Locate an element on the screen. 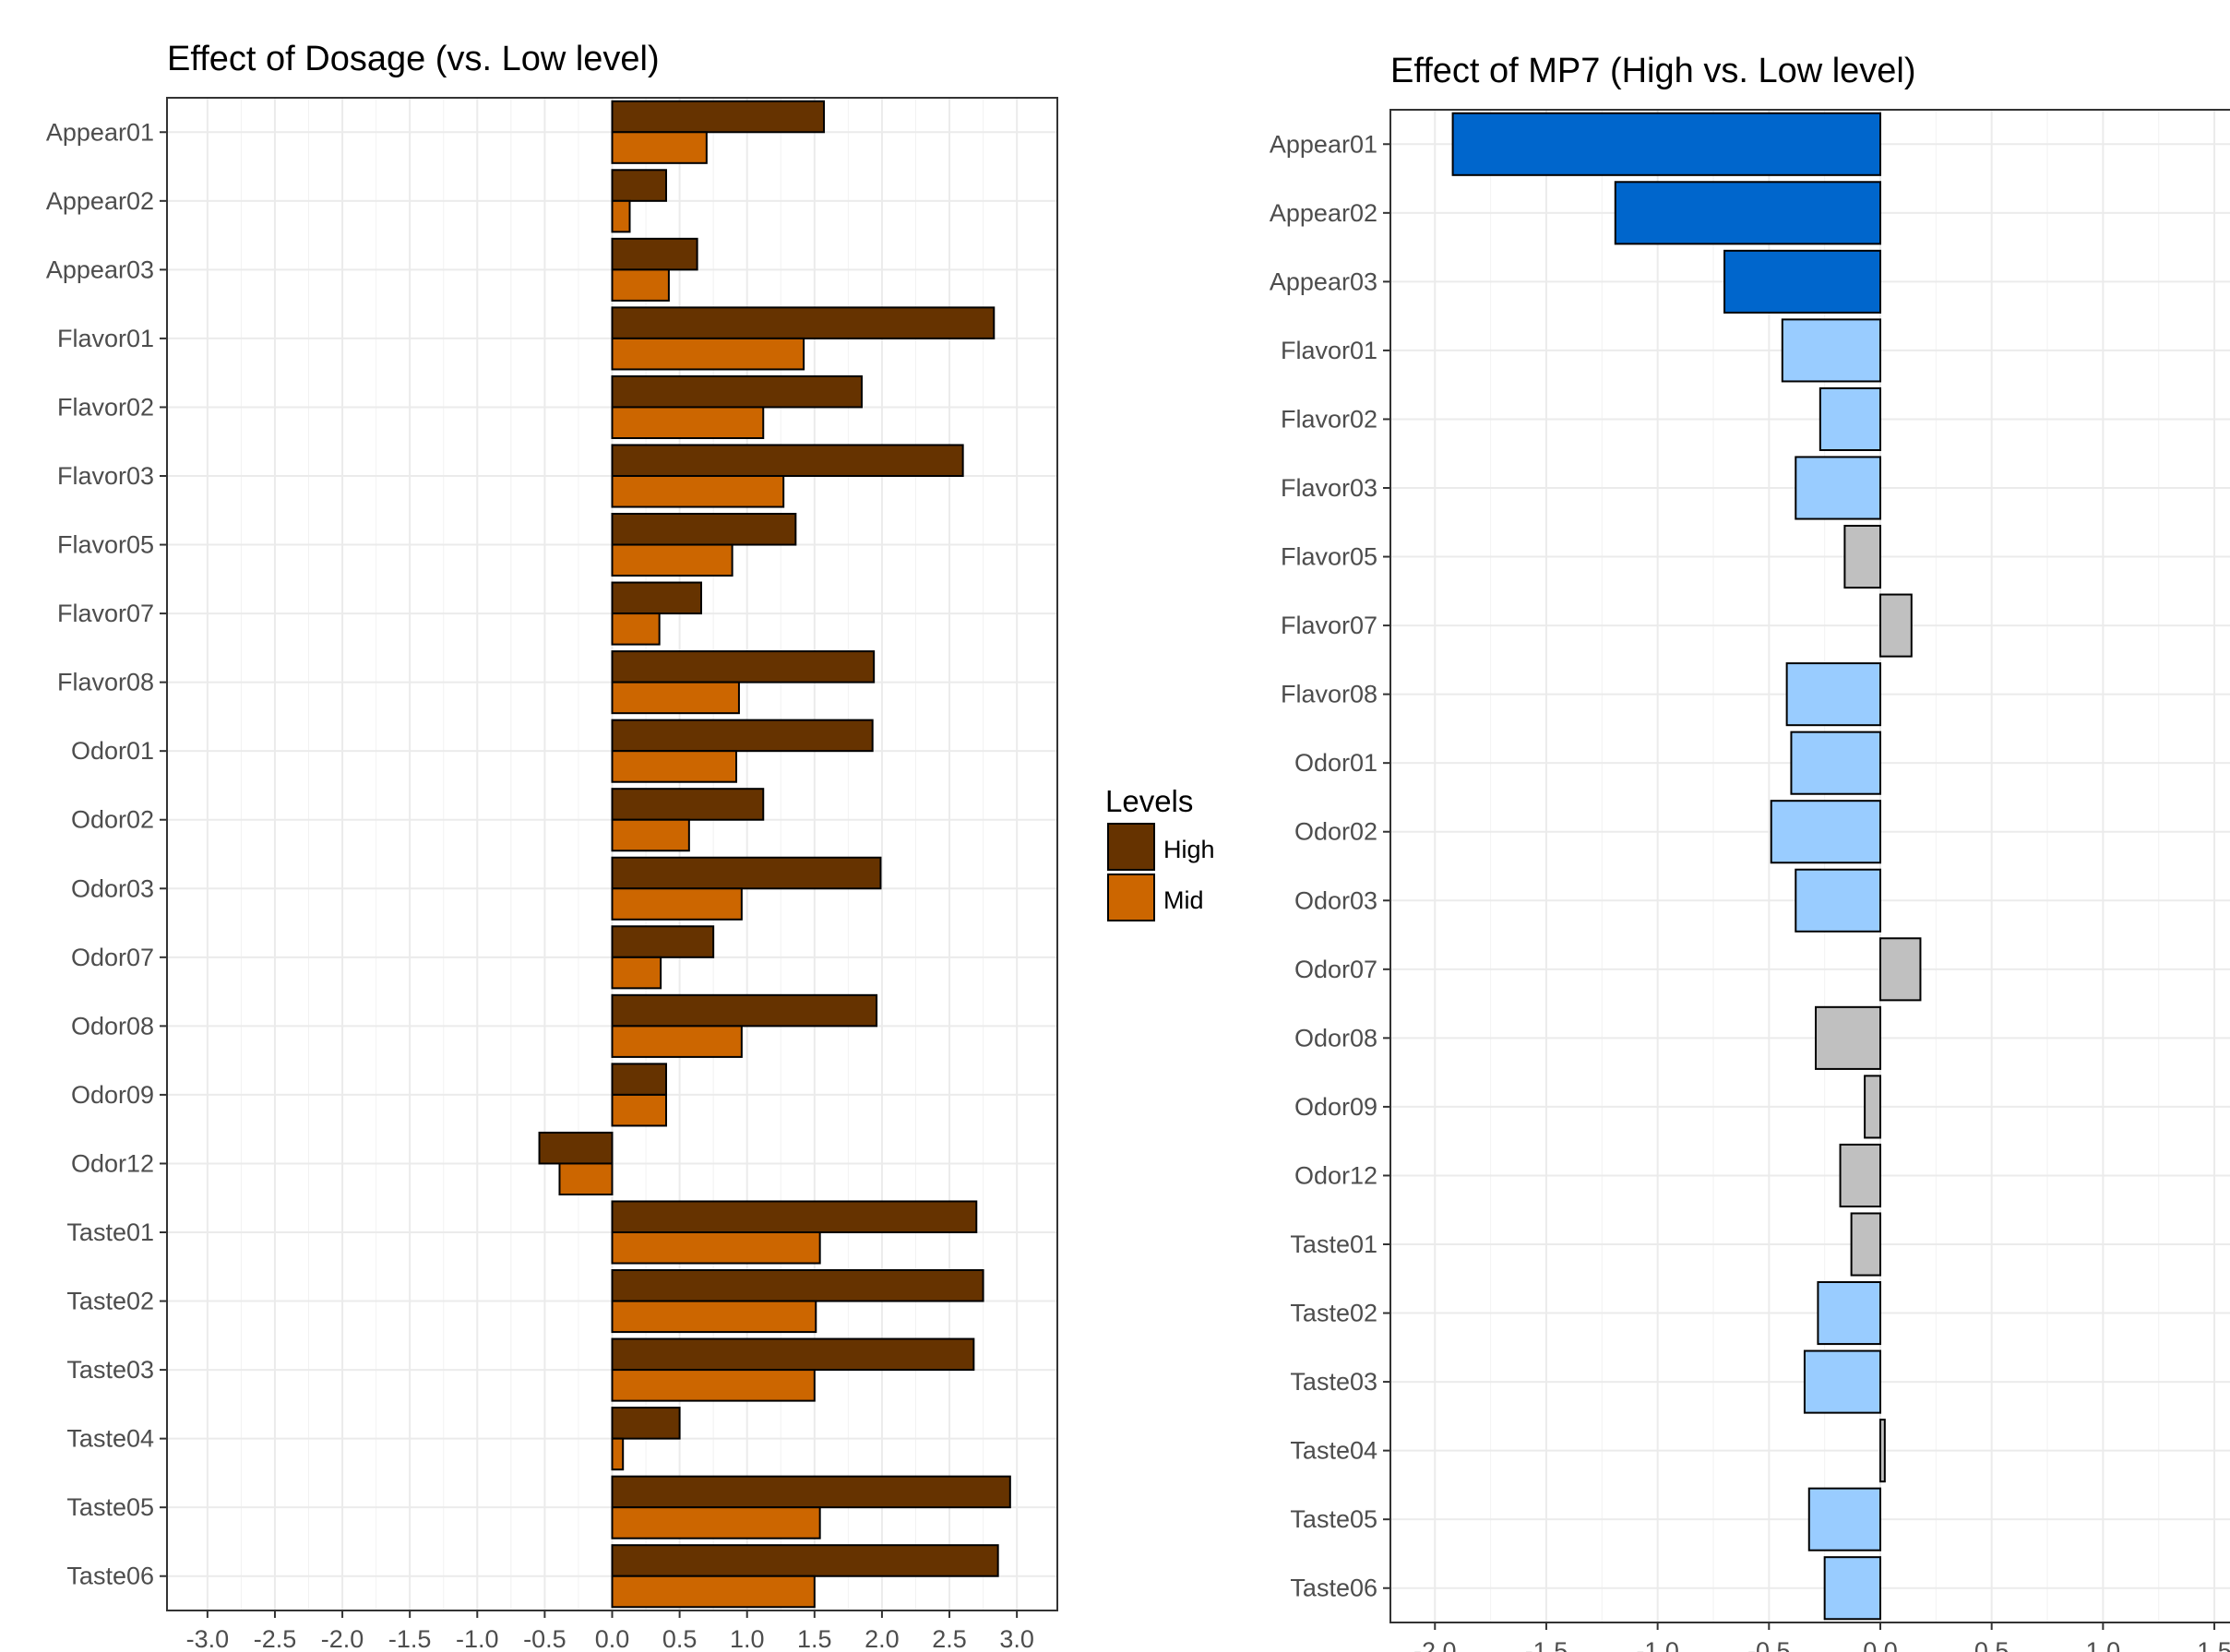 This screenshot has width=2230, height=1652. bar-taste04 is located at coordinates (1882, 1451).